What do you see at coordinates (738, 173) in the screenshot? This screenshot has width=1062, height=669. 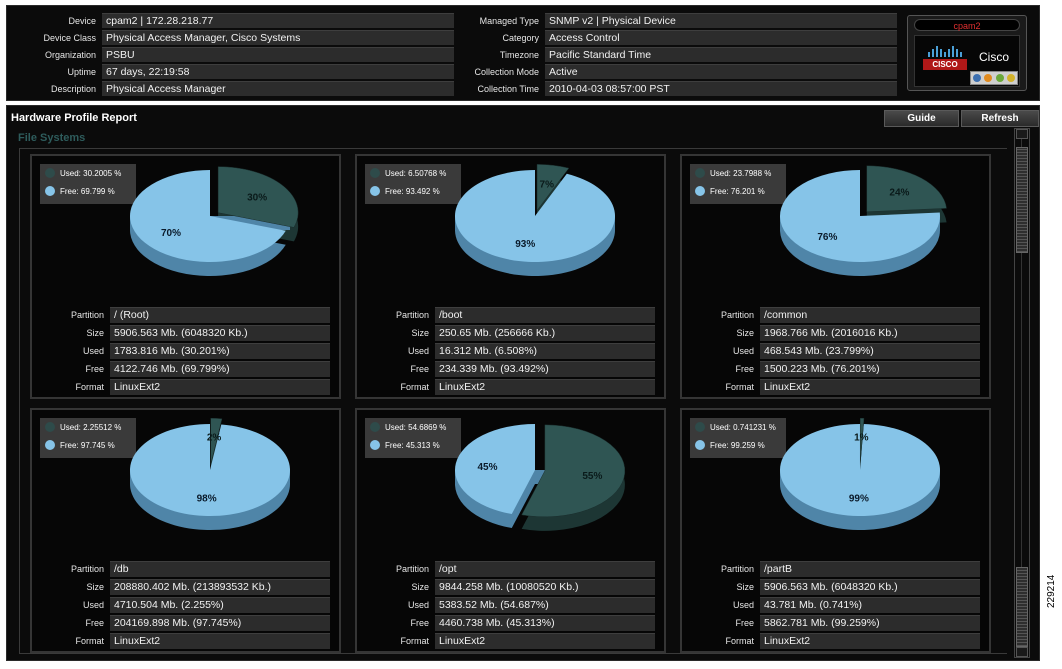 I see `legend-used-entry: Used: 23.7988 %` at bounding box center [738, 173].